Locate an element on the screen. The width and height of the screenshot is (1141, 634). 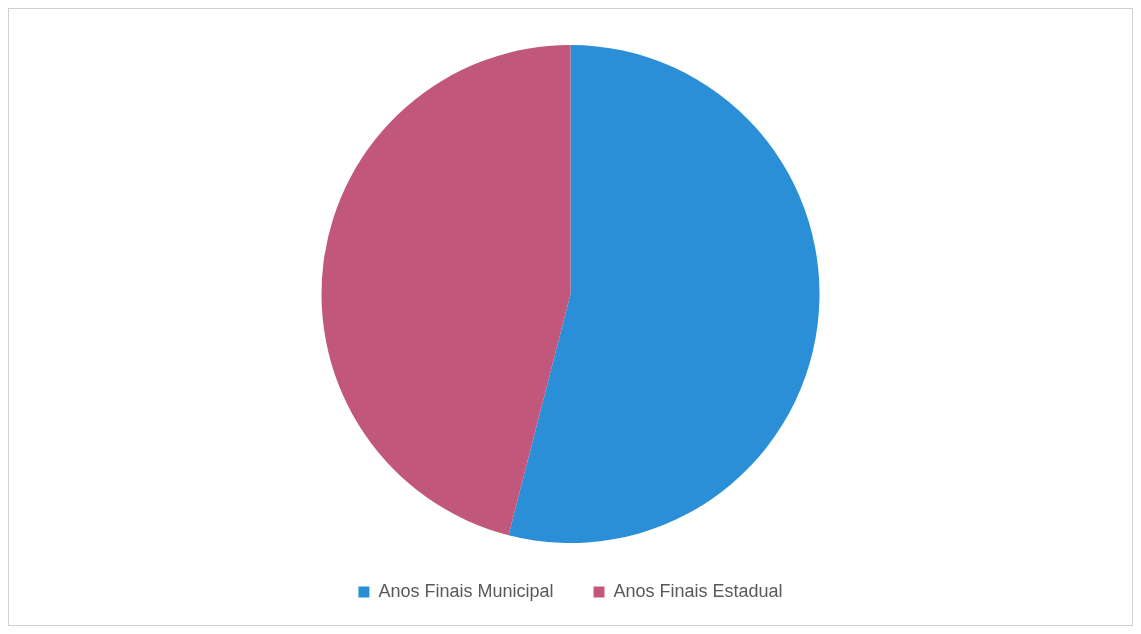
legend-label: Anos Finais Estadual is located at coordinates (698, 590).